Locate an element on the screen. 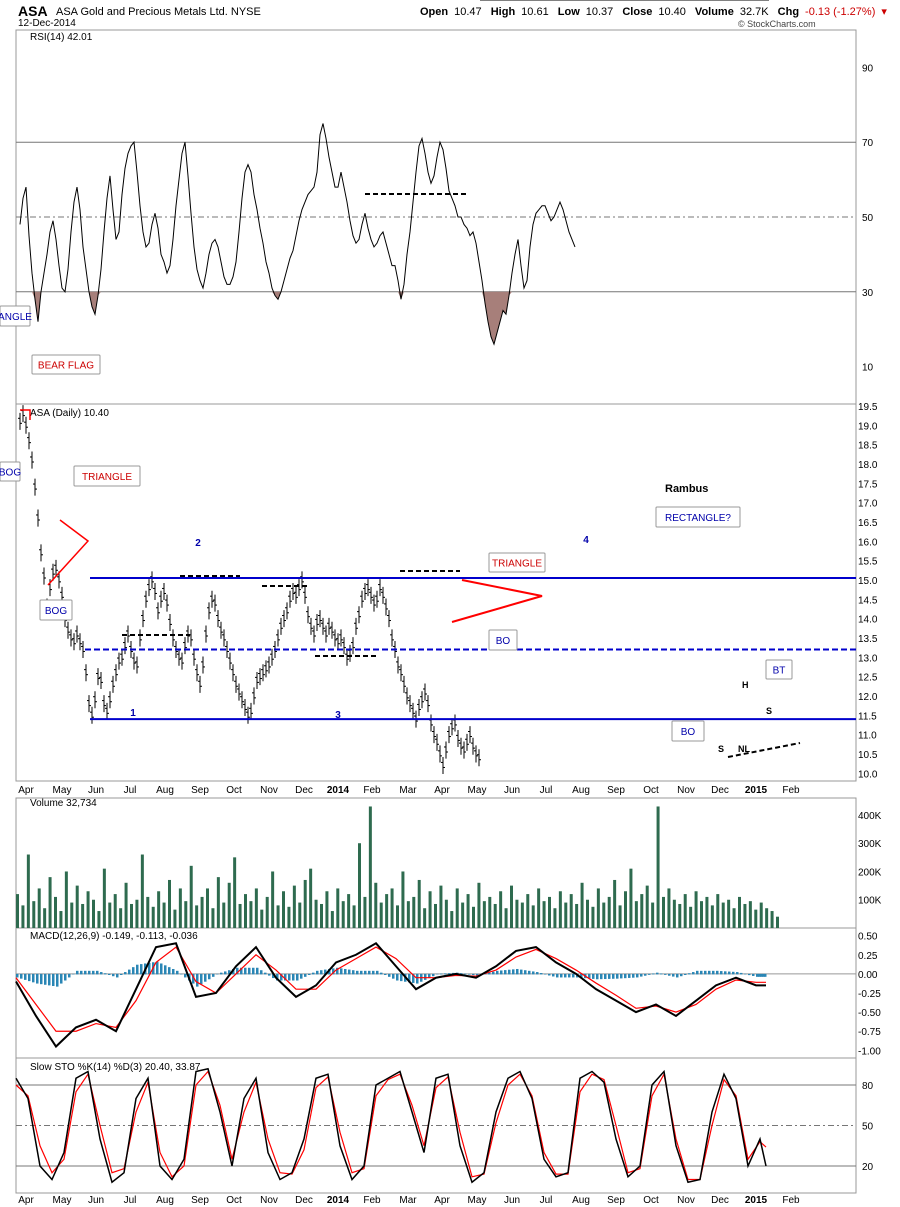 Image resolution: width=900 pixels, height=1207 pixels. bog-callout-left-box is located at coordinates (10, 471).